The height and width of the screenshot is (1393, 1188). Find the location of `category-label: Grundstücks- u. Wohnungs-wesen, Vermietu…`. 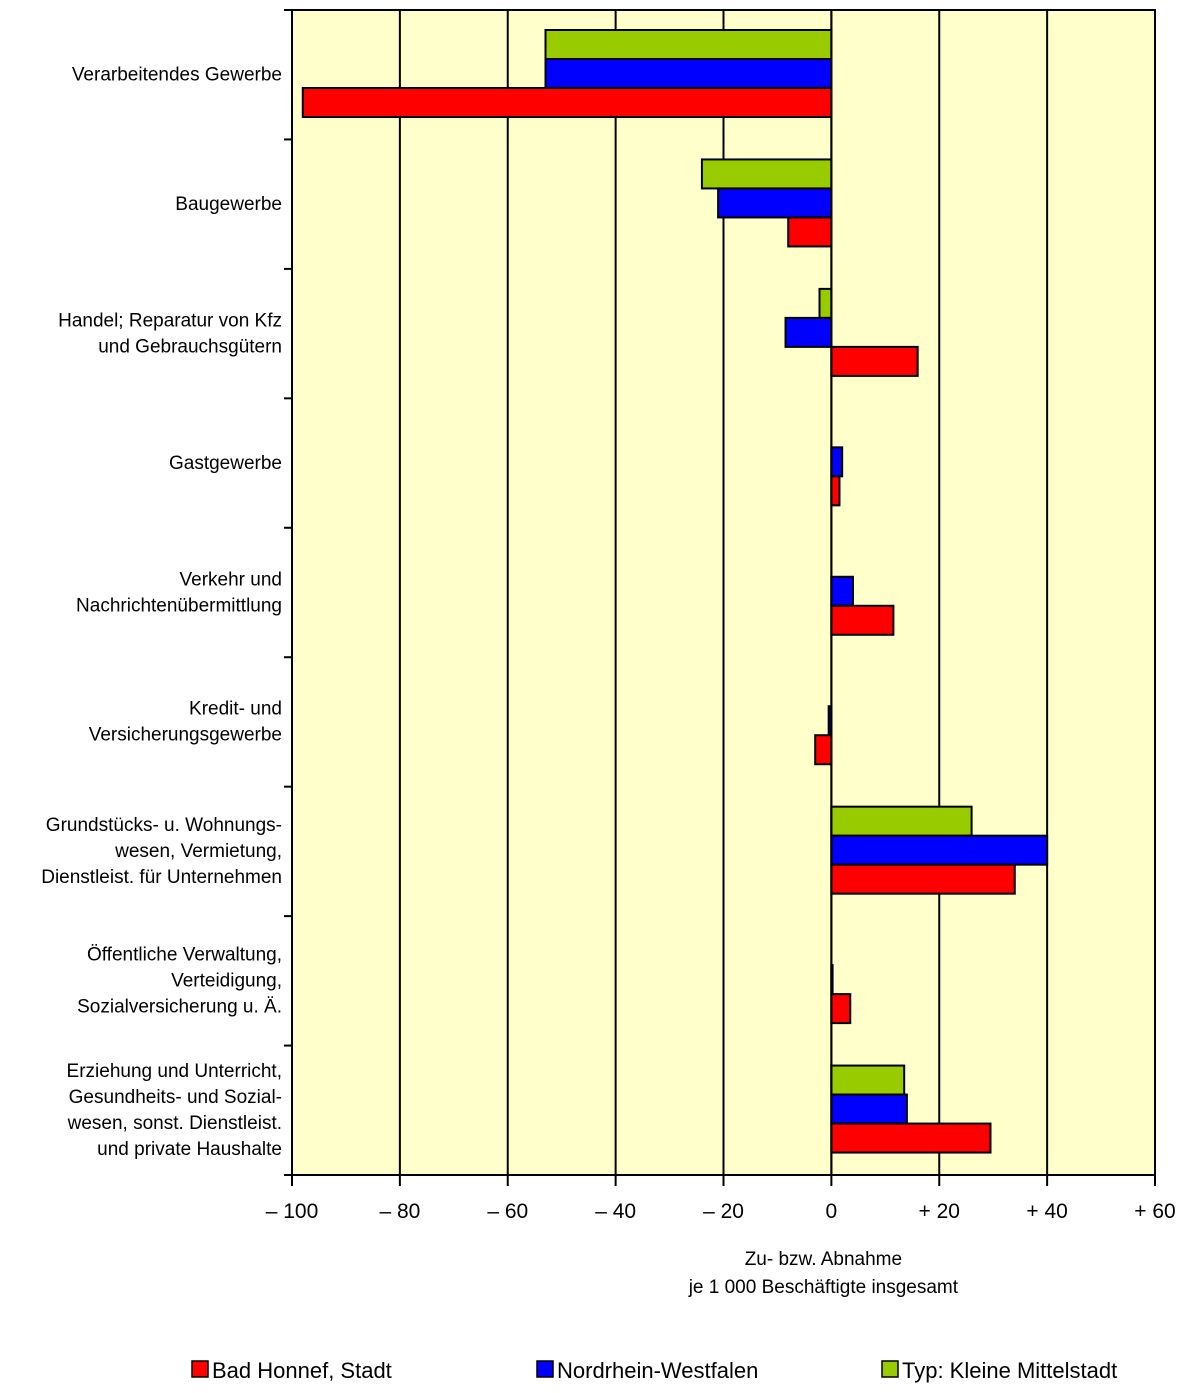

category-label: Grundstücks- u. Wohnungs-wesen, Vermietu… is located at coordinates (161, 851).